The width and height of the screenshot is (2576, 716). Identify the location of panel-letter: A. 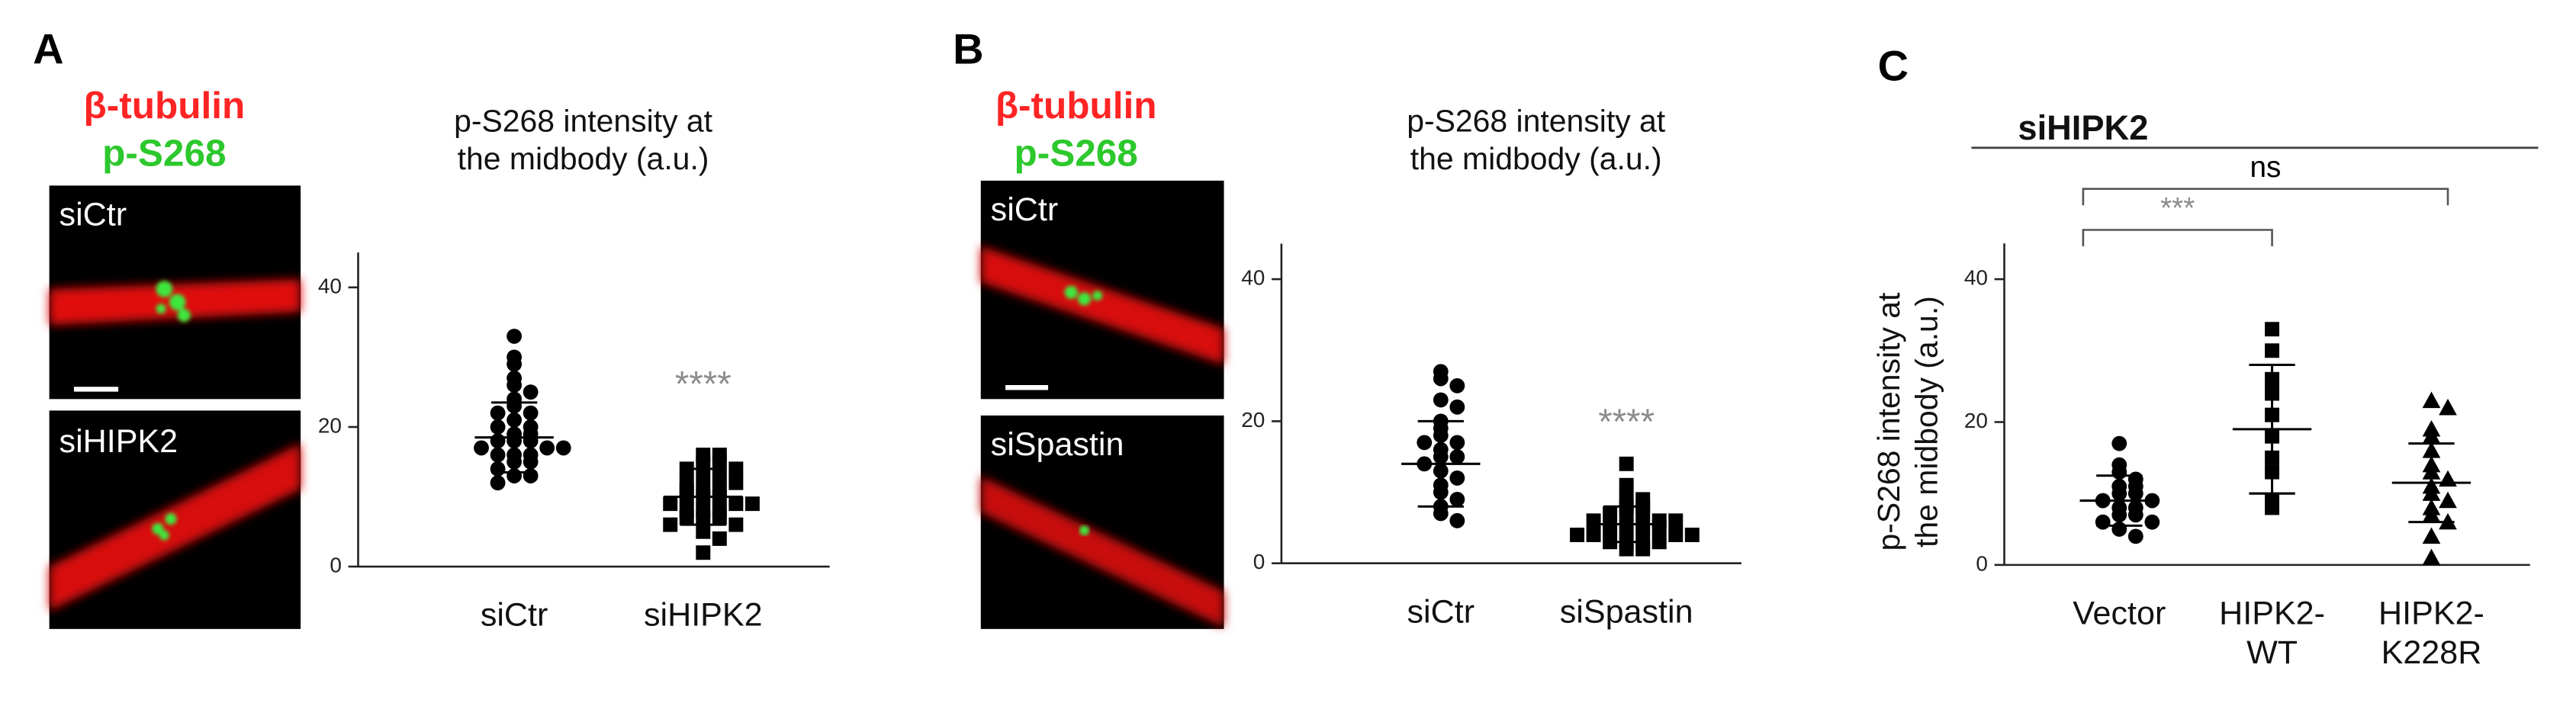
(48, 49).